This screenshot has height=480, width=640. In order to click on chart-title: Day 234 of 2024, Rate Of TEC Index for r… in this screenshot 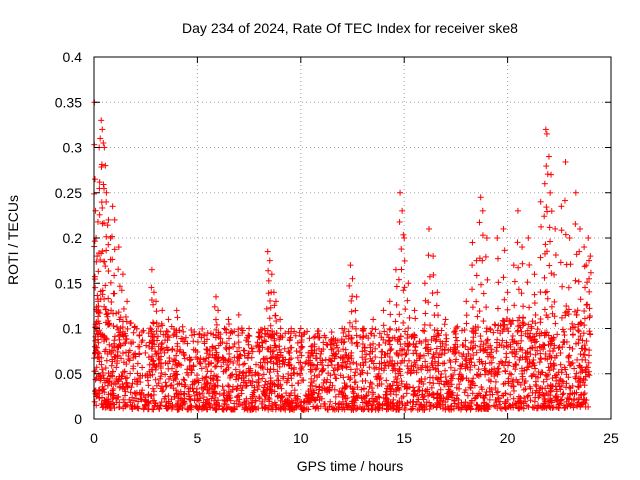, I will do `click(350, 28)`.